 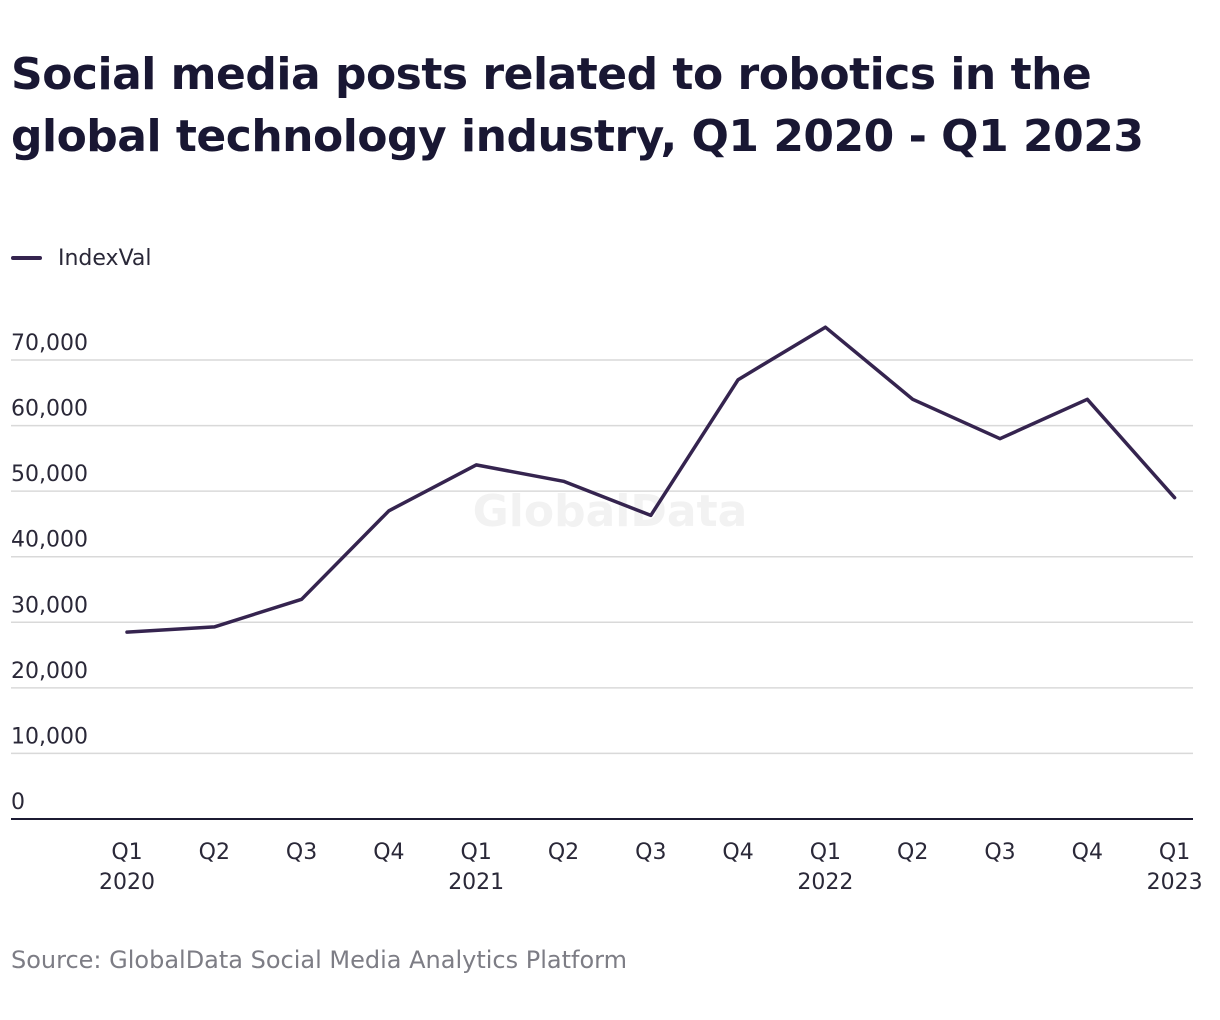 What do you see at coordinates (49, 540) in the screenshot?
I see `y-tick-label: 40,000` at bounding box center [49, 540].